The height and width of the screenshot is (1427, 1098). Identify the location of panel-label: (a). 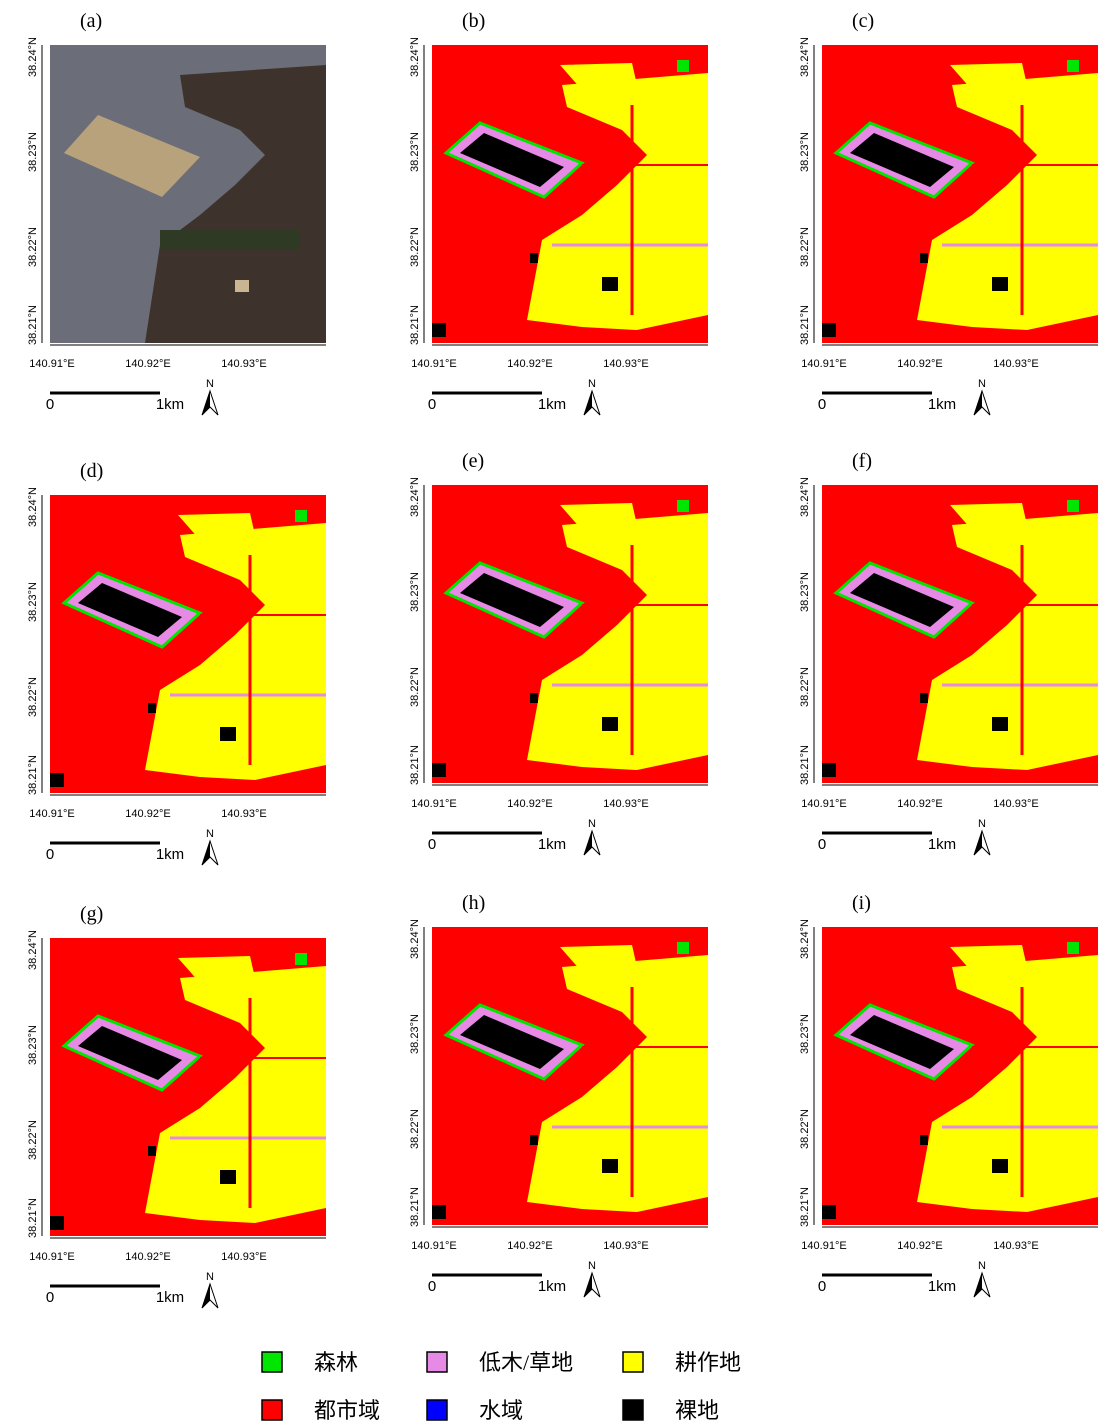
(91, 21).